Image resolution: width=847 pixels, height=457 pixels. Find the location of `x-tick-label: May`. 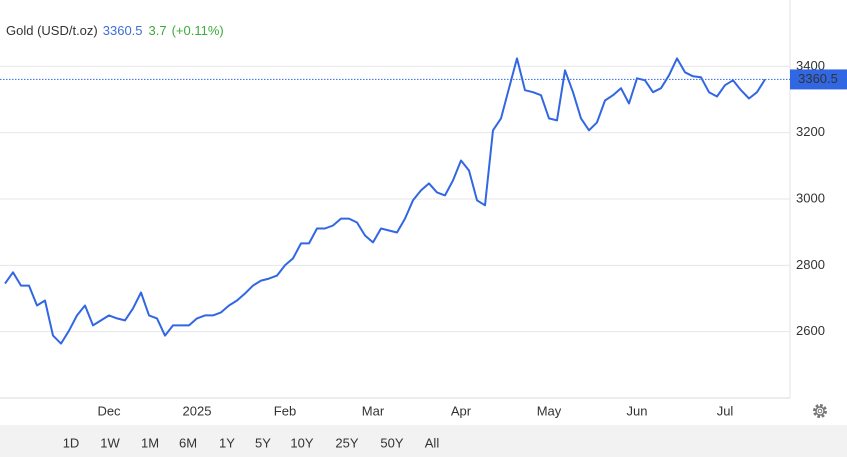

x-tick-label: May is located at coordinates (549, 410).